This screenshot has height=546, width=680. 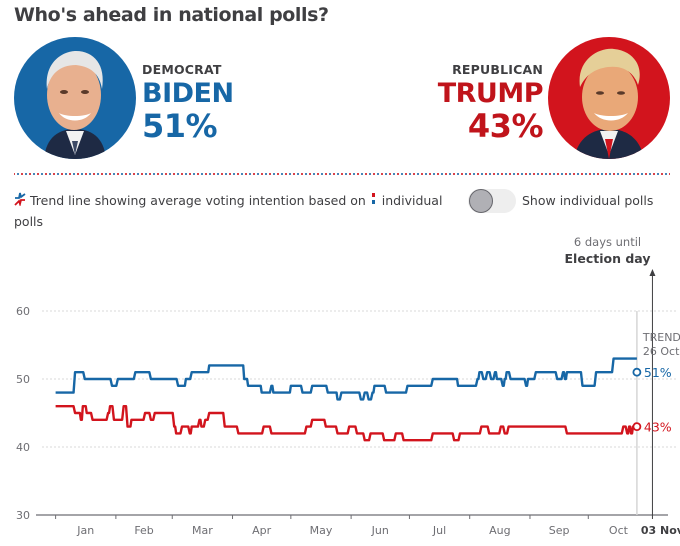 What do you see at coordinates (505, 126) in the screenshot?
I see `republican-percent: 43%` at bounding box center [505, 126].